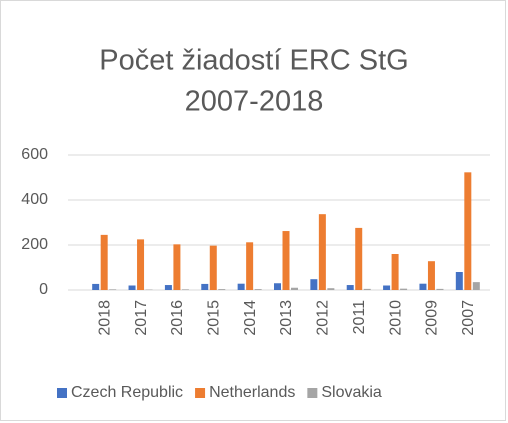 This screenshot has width=508, height=423. I want to click on y-tick-label: 0, so click(43, 289).